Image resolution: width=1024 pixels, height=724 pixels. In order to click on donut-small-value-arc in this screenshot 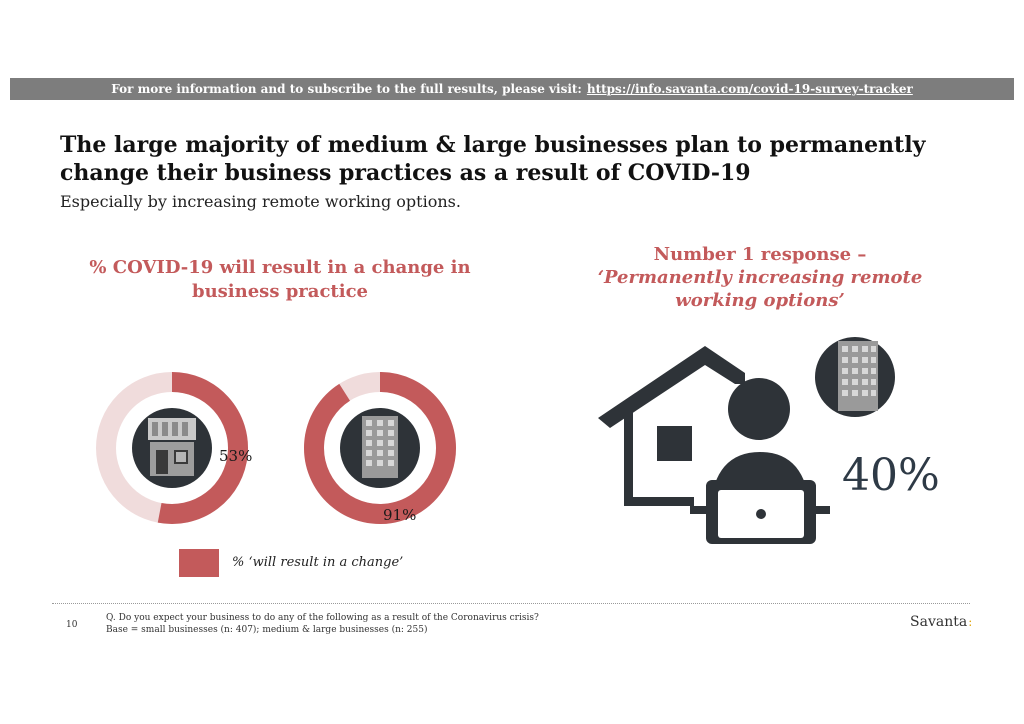, I will do `click(202, 448)`.